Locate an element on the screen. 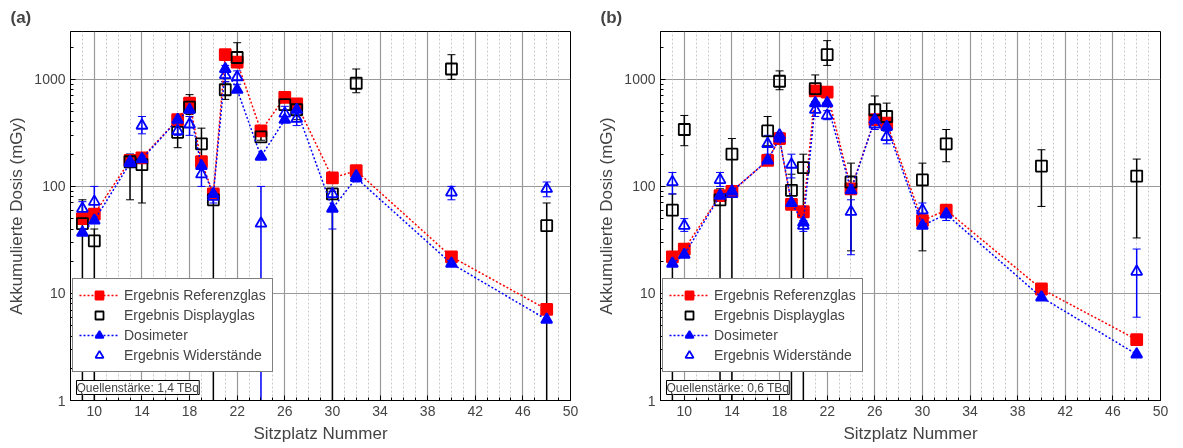 This screenshot has height=448, width=1183. annotation: Quellenstärke: 0,6 TBq is located at coordinates (728, 387).